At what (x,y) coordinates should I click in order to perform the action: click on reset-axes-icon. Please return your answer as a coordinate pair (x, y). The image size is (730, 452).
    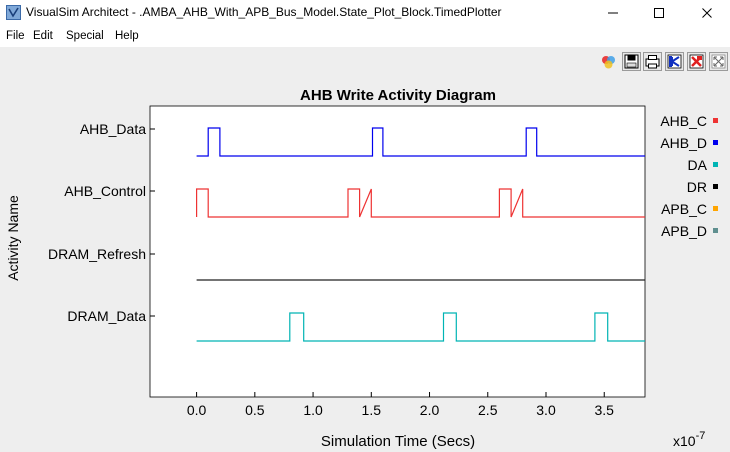
    Looking at the image, I should click on (674, 61).